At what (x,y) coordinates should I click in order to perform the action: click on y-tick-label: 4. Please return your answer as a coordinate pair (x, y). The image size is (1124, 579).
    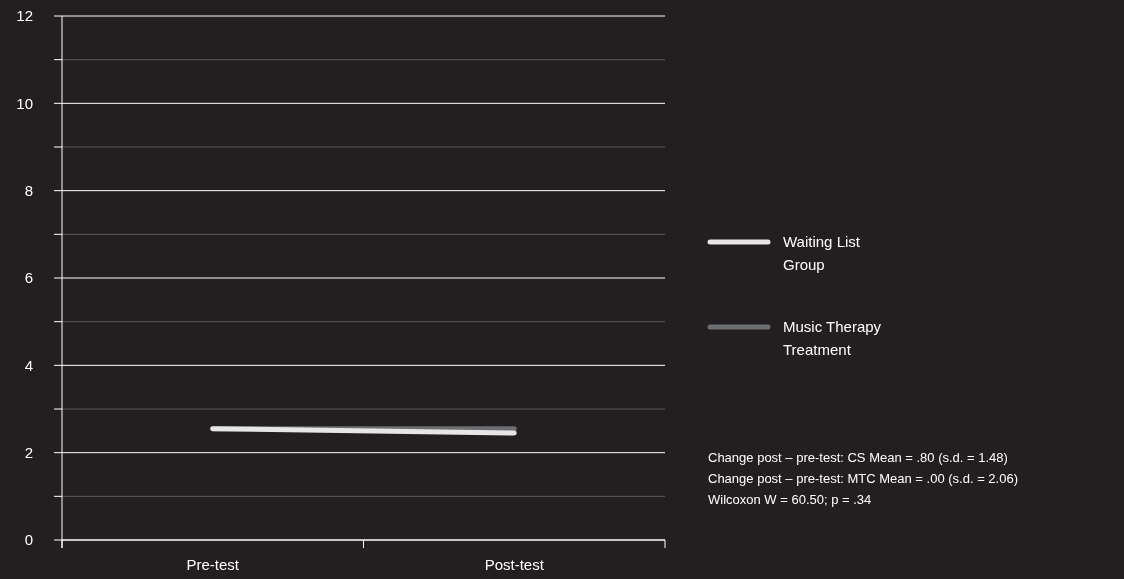
    Looking at the image, I should click on (28, 365).